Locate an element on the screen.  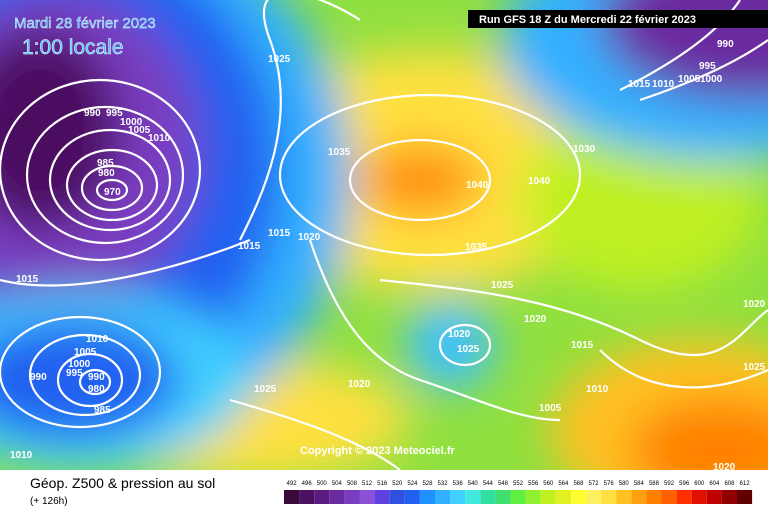
scale-label: 552 is located at coordinates (518, 484).